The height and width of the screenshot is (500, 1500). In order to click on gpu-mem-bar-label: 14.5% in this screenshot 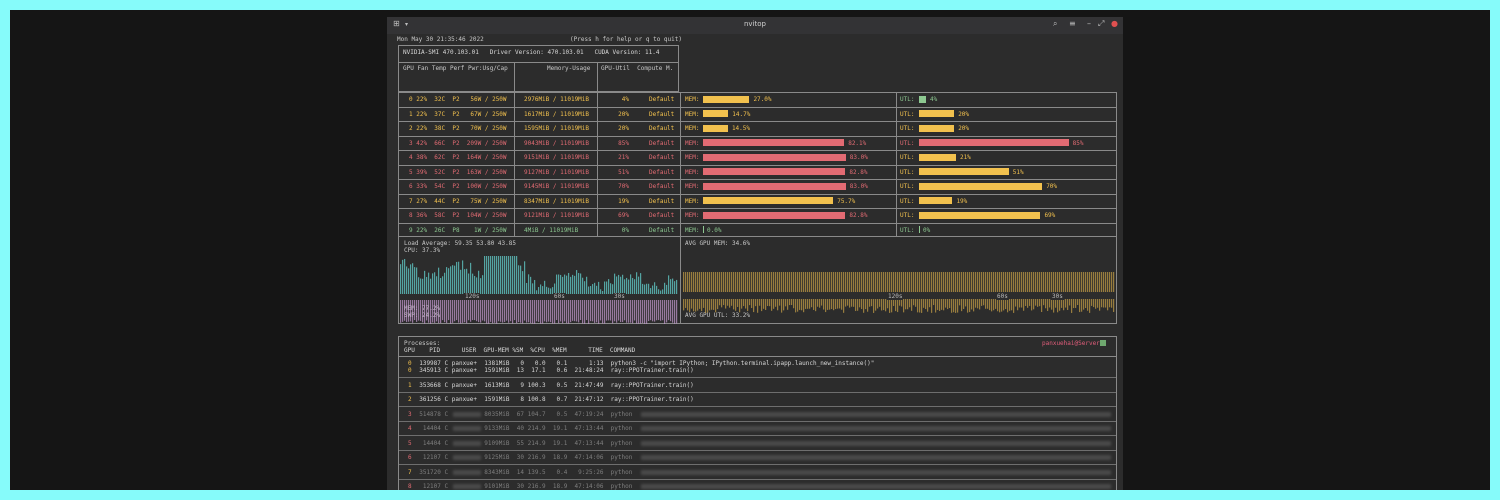, I will do `click(740, 128)`.